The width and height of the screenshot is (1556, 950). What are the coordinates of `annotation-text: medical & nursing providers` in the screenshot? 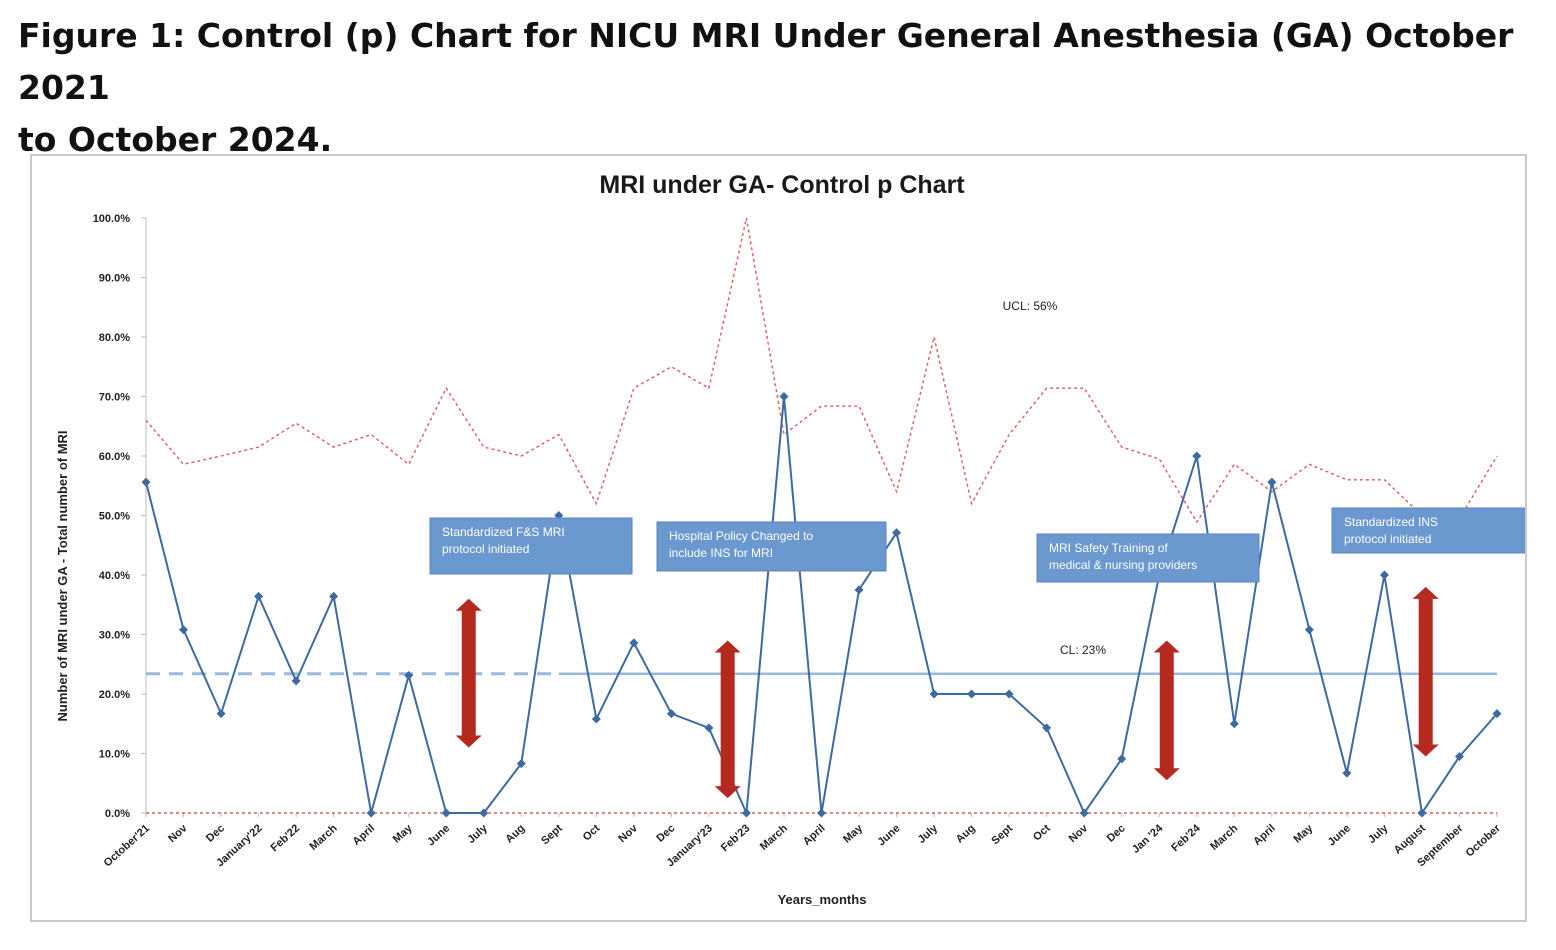 It's located at (1123, 565).